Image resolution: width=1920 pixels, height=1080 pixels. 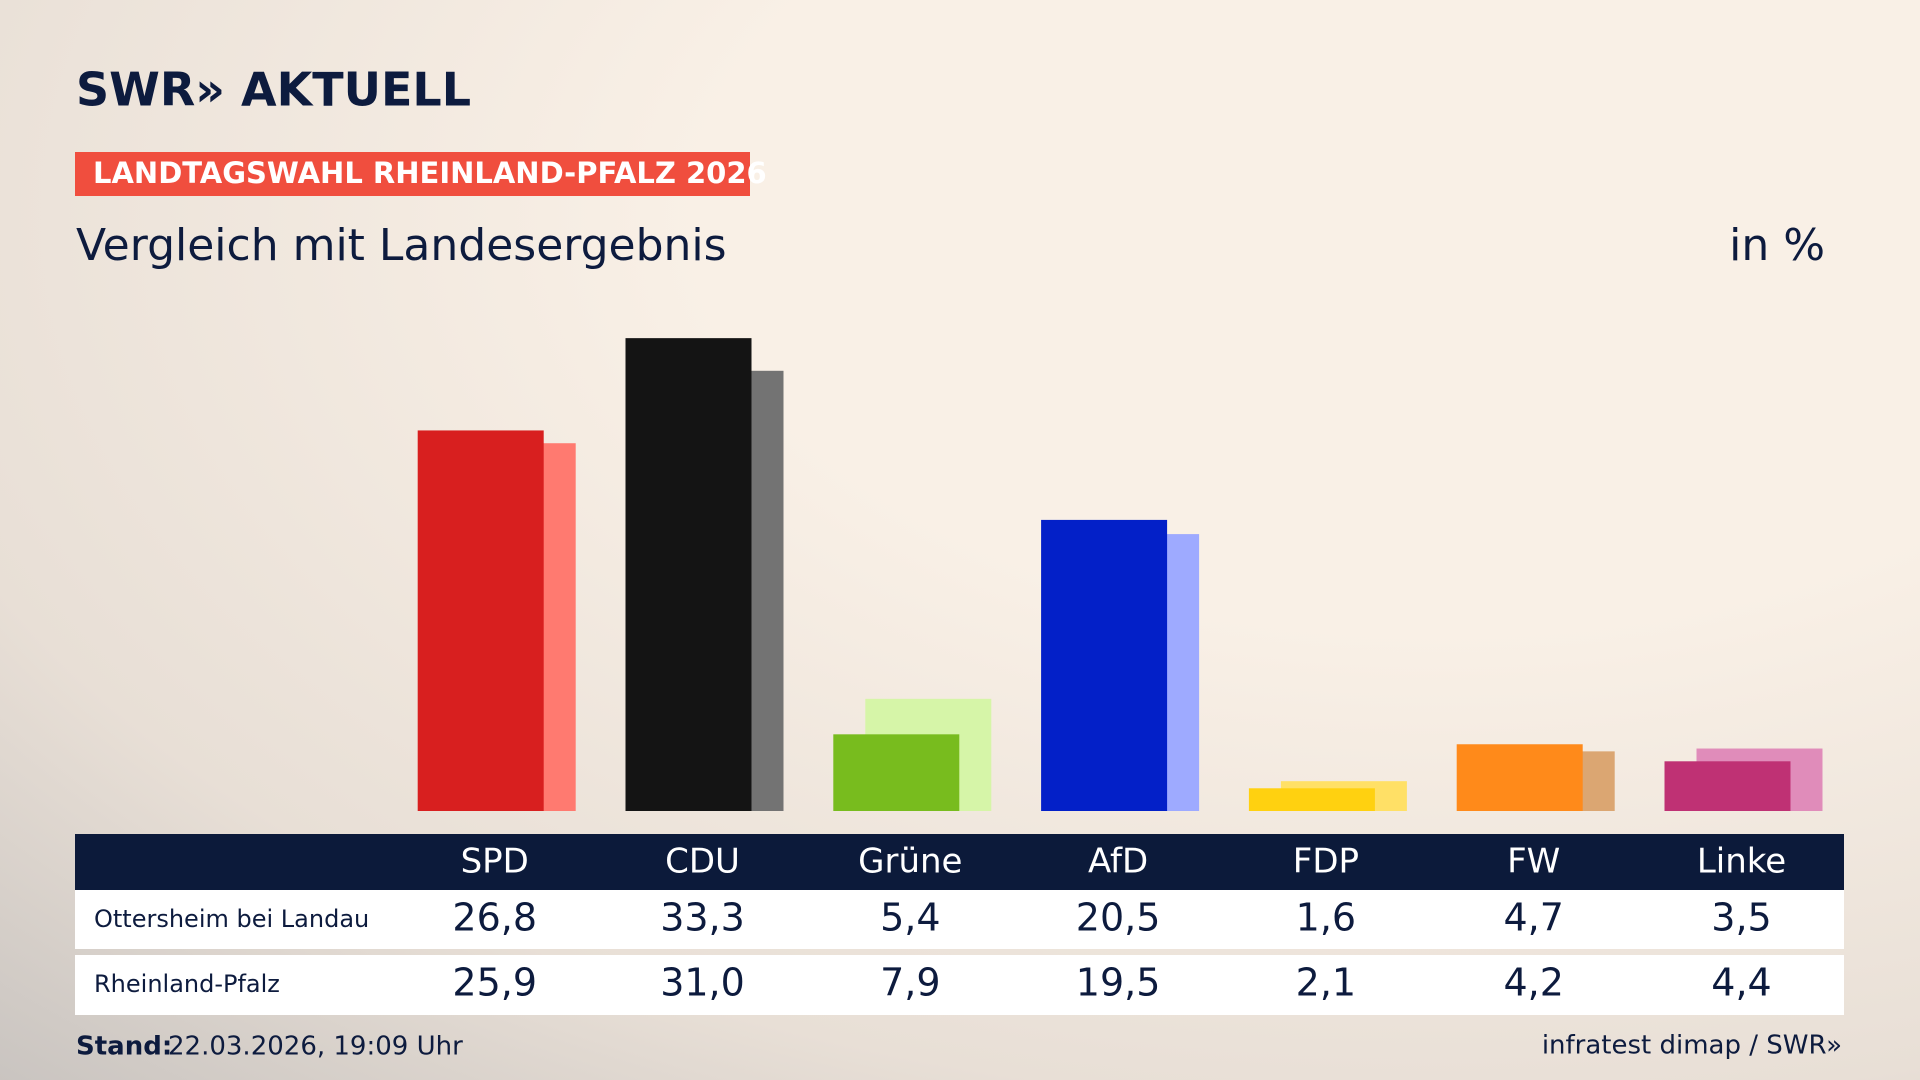 I want to click on value-label: 5,4, so click(x=910, y=918).